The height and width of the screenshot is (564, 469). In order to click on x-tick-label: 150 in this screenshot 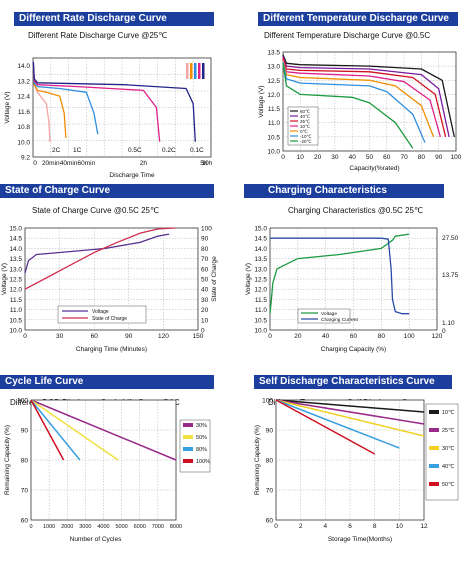, I will do `click(198, 336)`.